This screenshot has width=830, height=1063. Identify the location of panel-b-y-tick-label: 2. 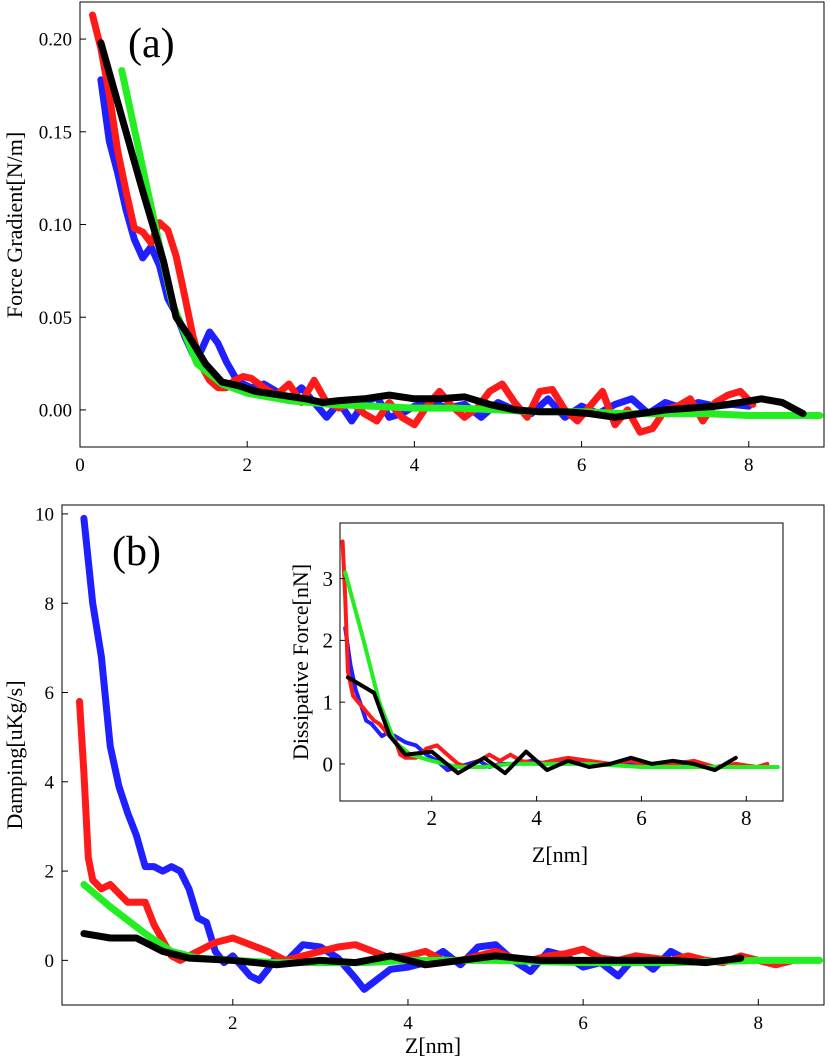
(50, 872).